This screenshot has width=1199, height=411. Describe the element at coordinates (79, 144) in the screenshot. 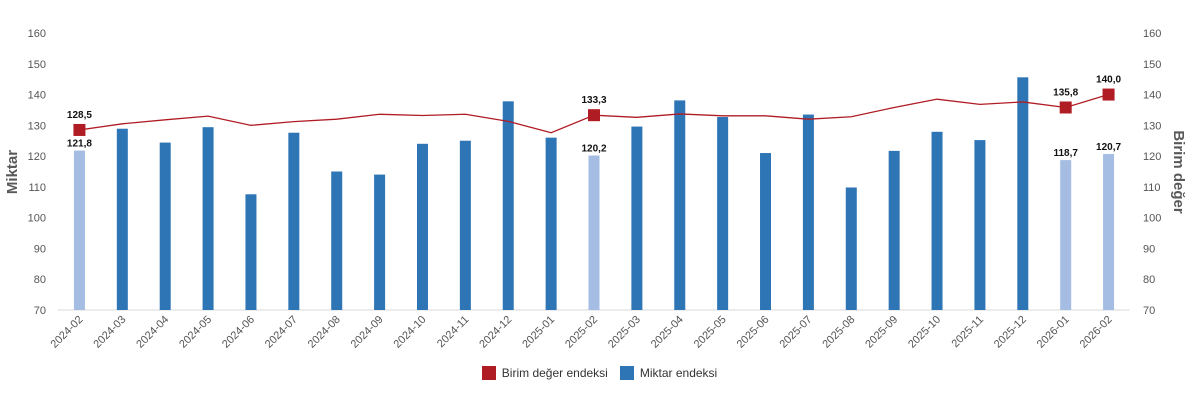

I see `bar-label-2024-02: 121,8` at that location.